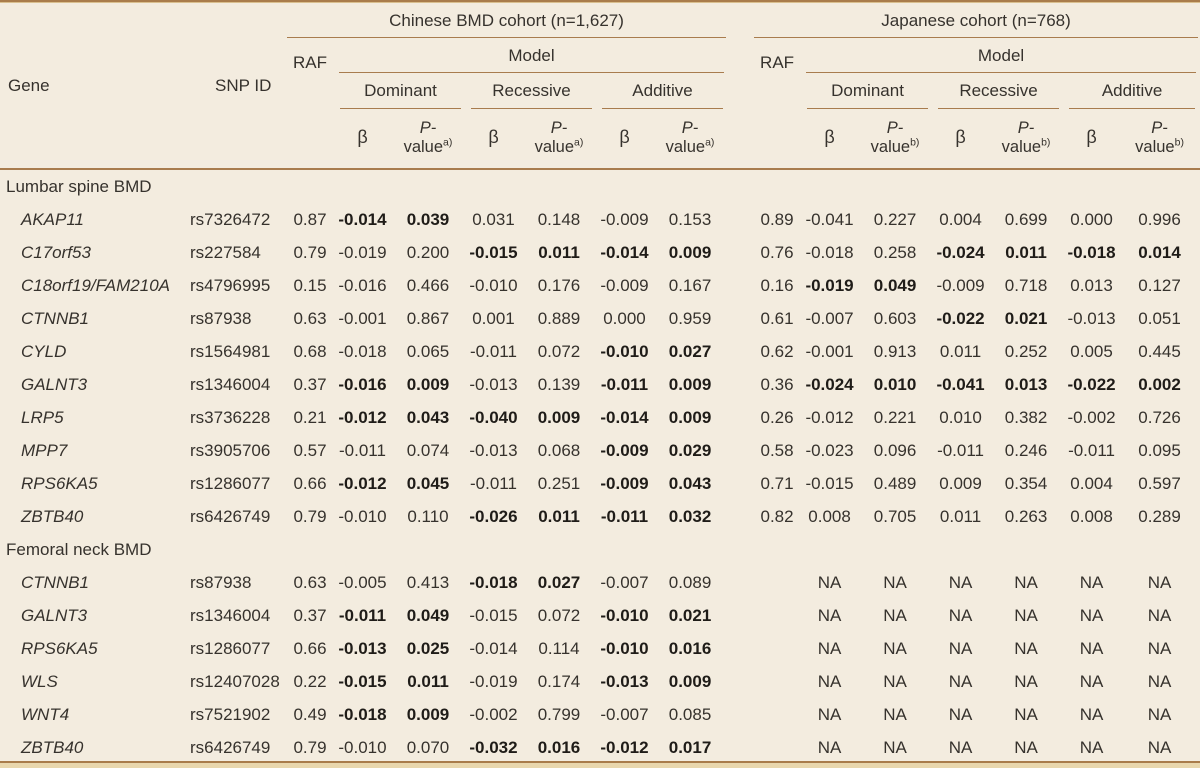 This screenshot has width=1200, height=768. I want to click on value-cell: 0.71, so click(777, 483).